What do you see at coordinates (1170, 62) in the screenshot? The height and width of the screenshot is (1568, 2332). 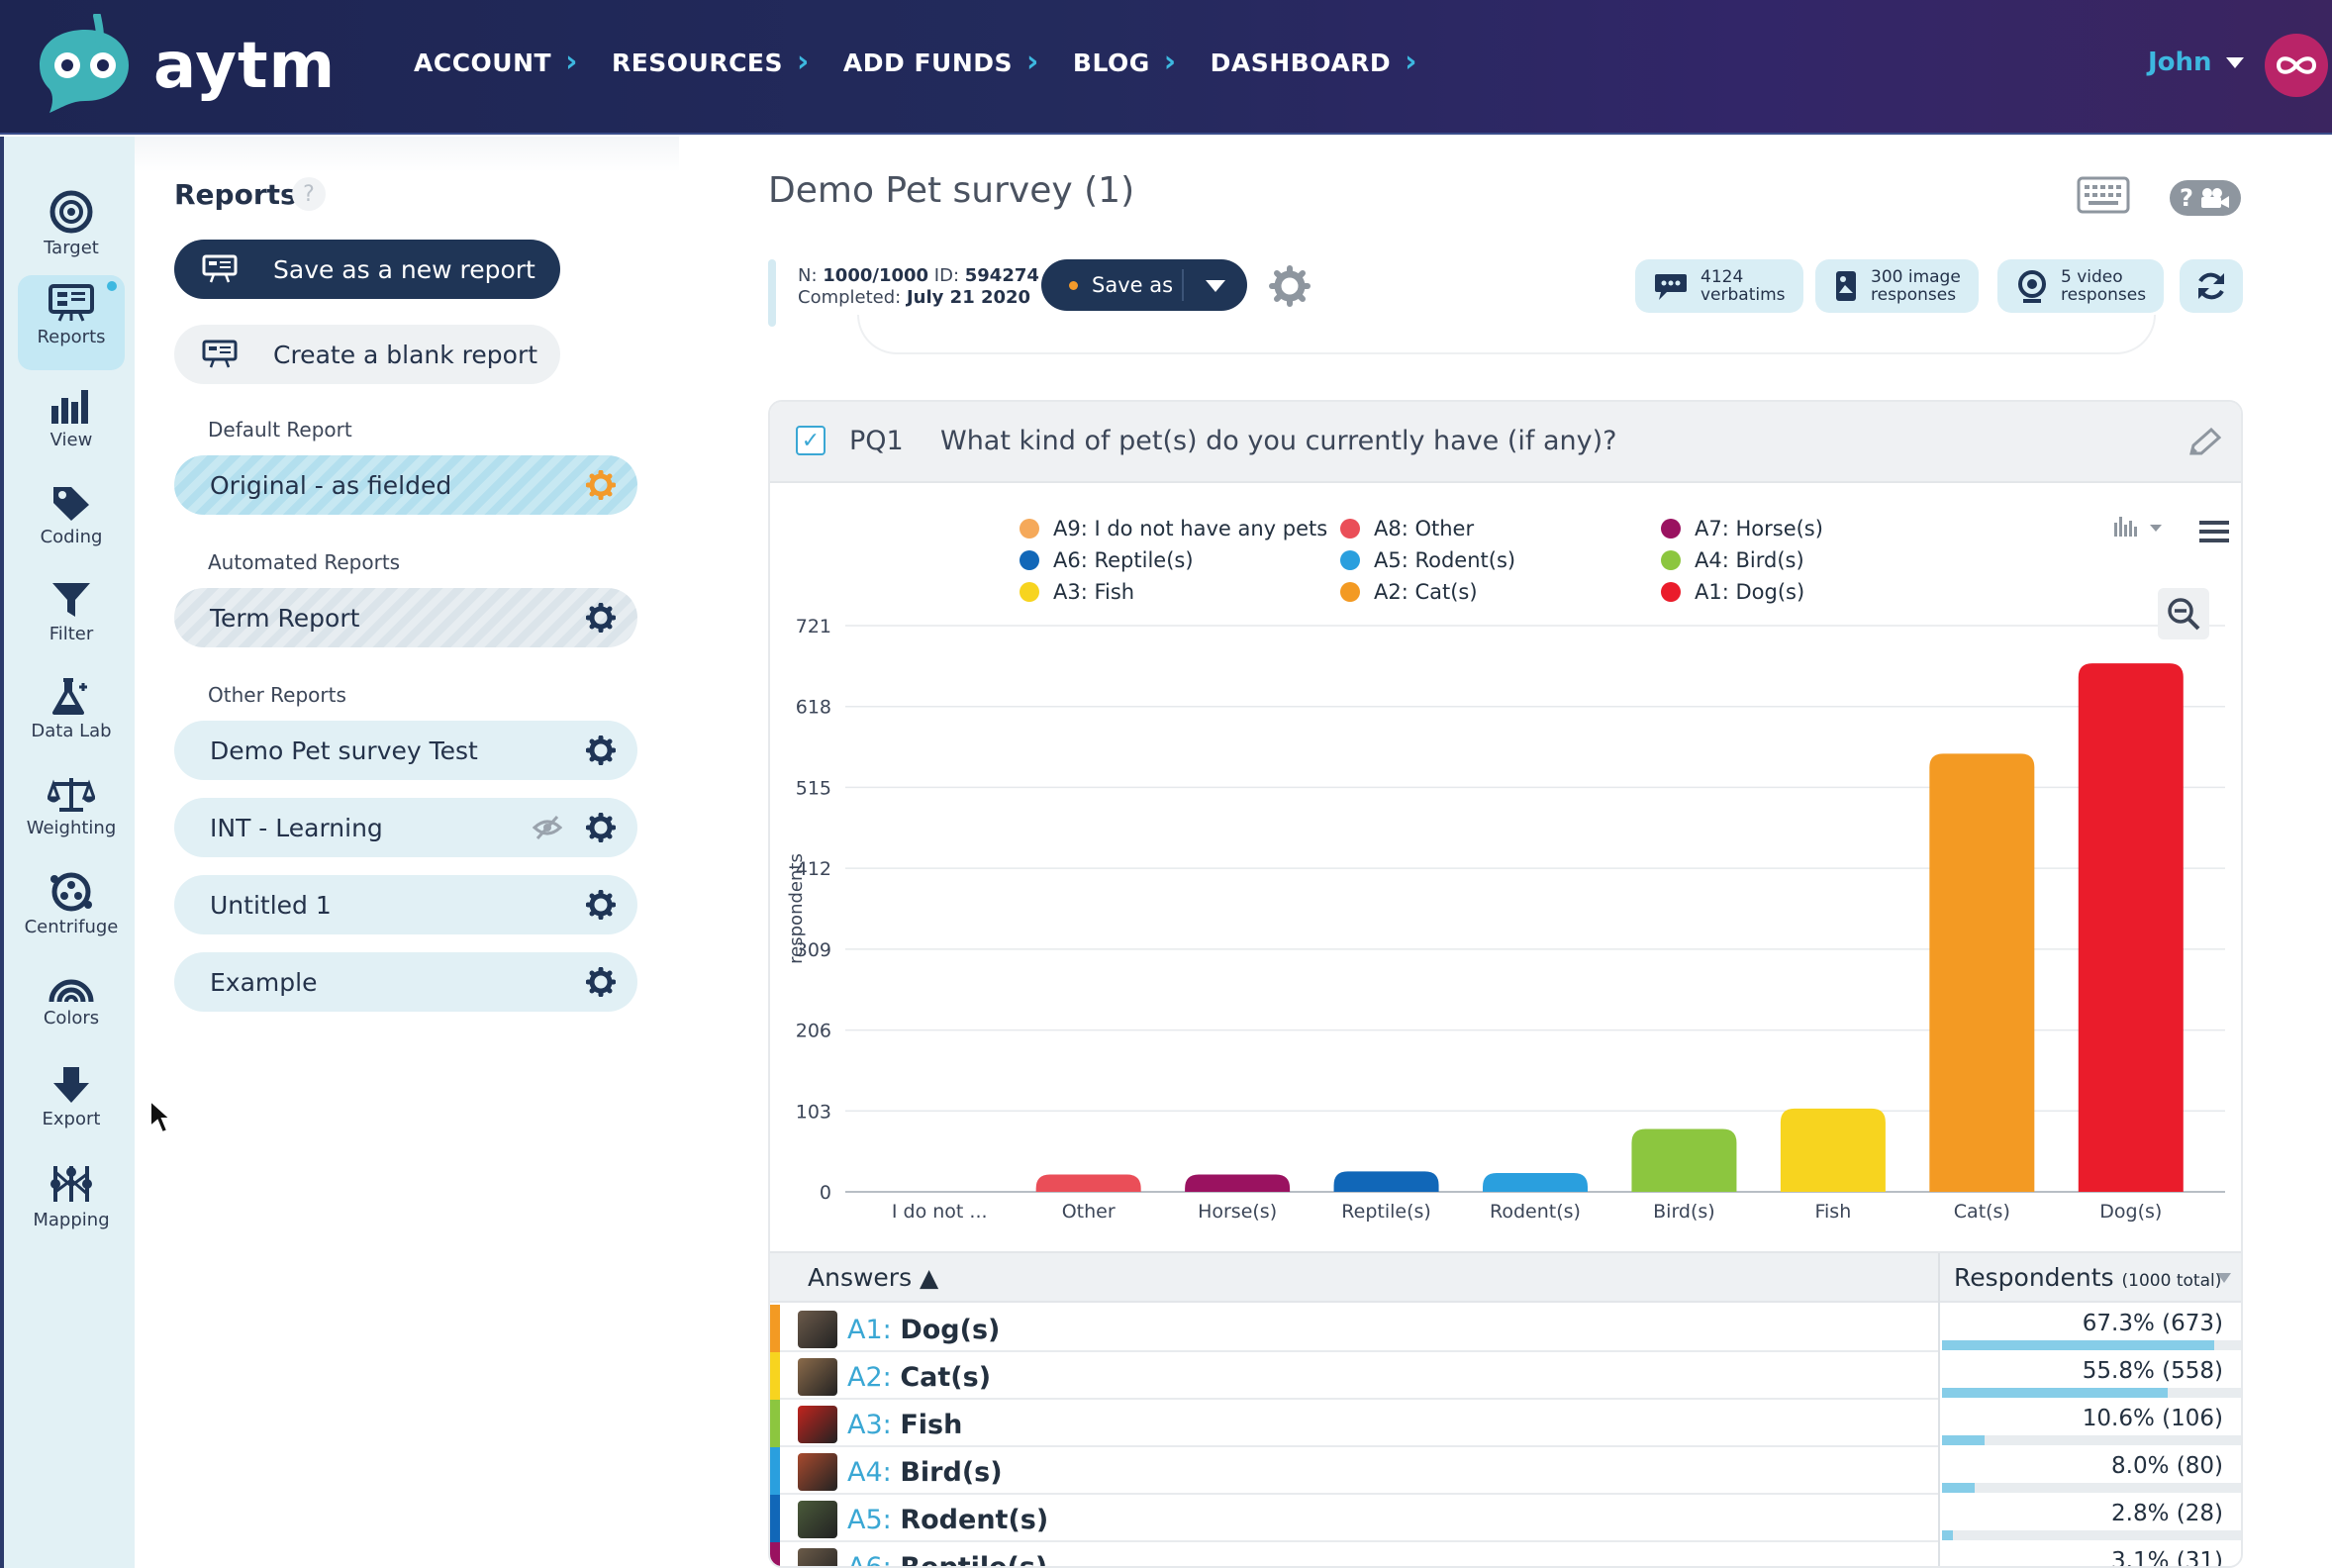 I see `chevron-right-icon: ›` at bounding box center [1170, 62].